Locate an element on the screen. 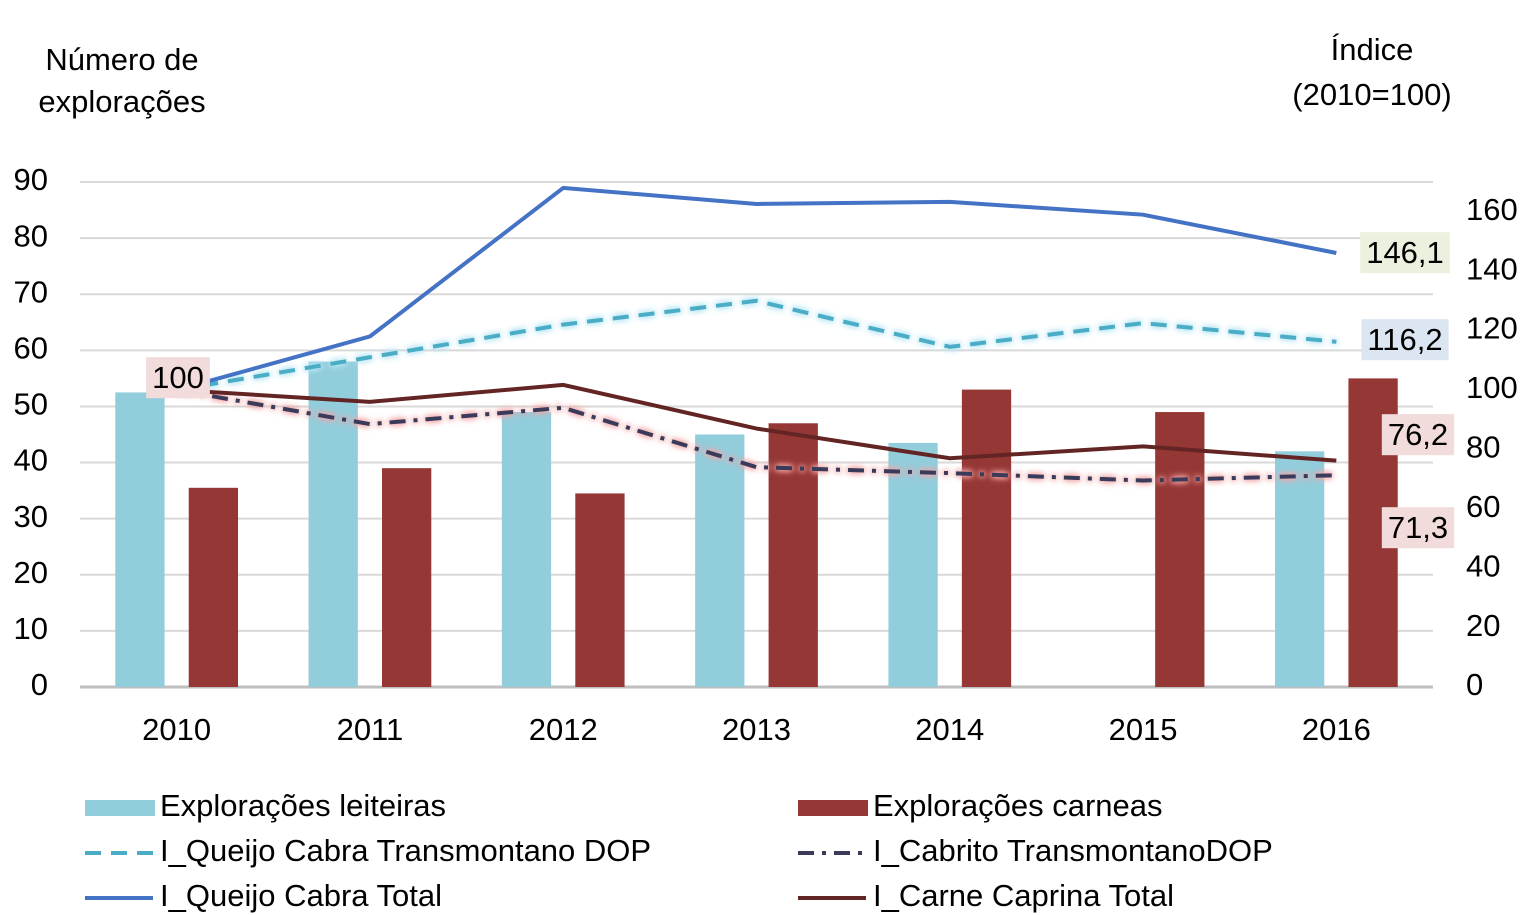 This screenshot has width=1527, height=915. value-label-text: 100 is located at coordinates (178, 377).